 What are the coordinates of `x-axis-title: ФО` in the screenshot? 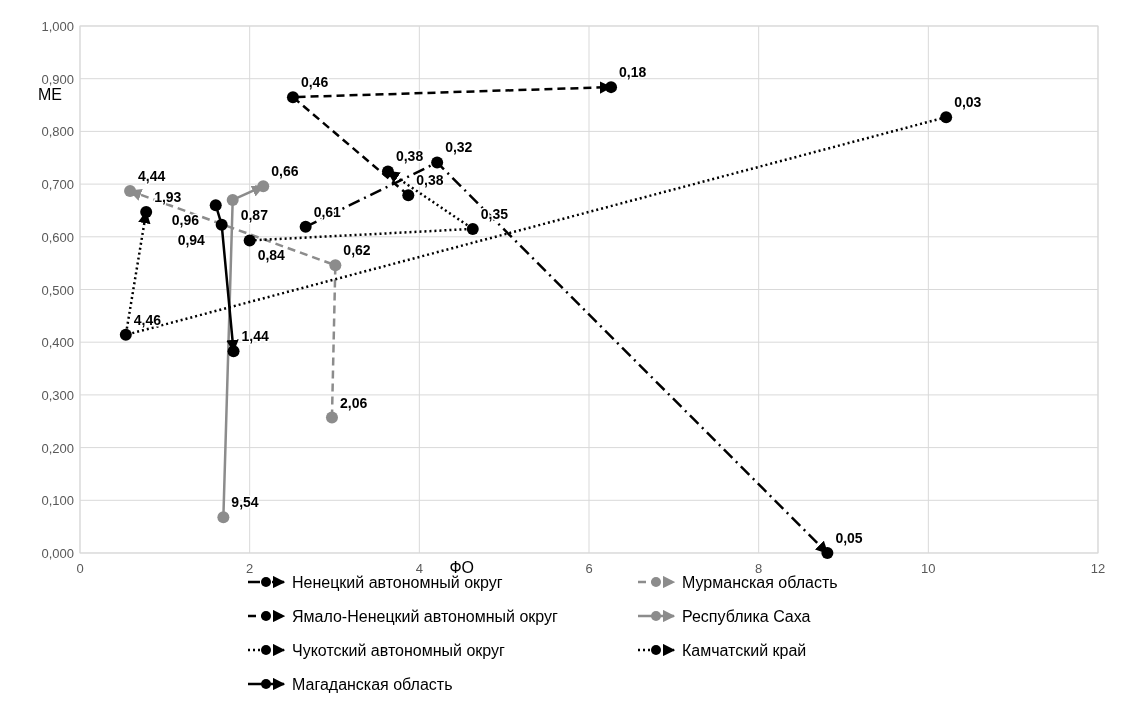 It's located at (462, 567).